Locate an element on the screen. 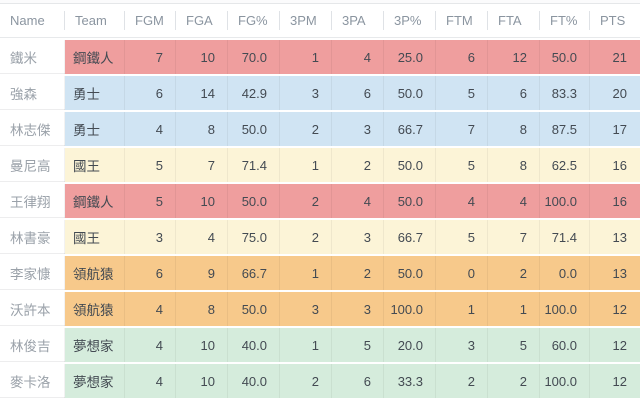  header-cell-team: Team is located at coordinates (95, 21).